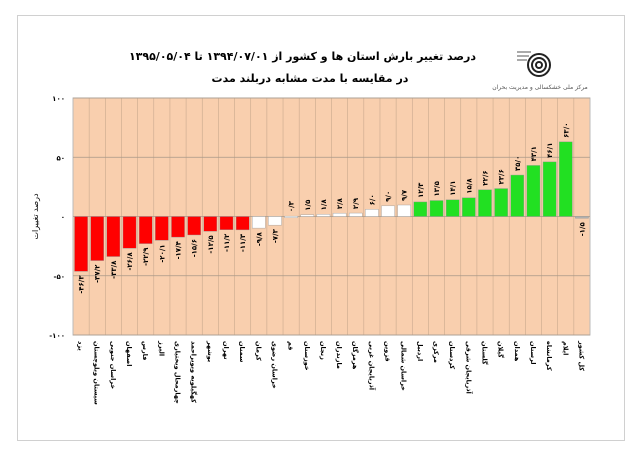  I want to click on x-tick-label: فارس, so click(145, 350).